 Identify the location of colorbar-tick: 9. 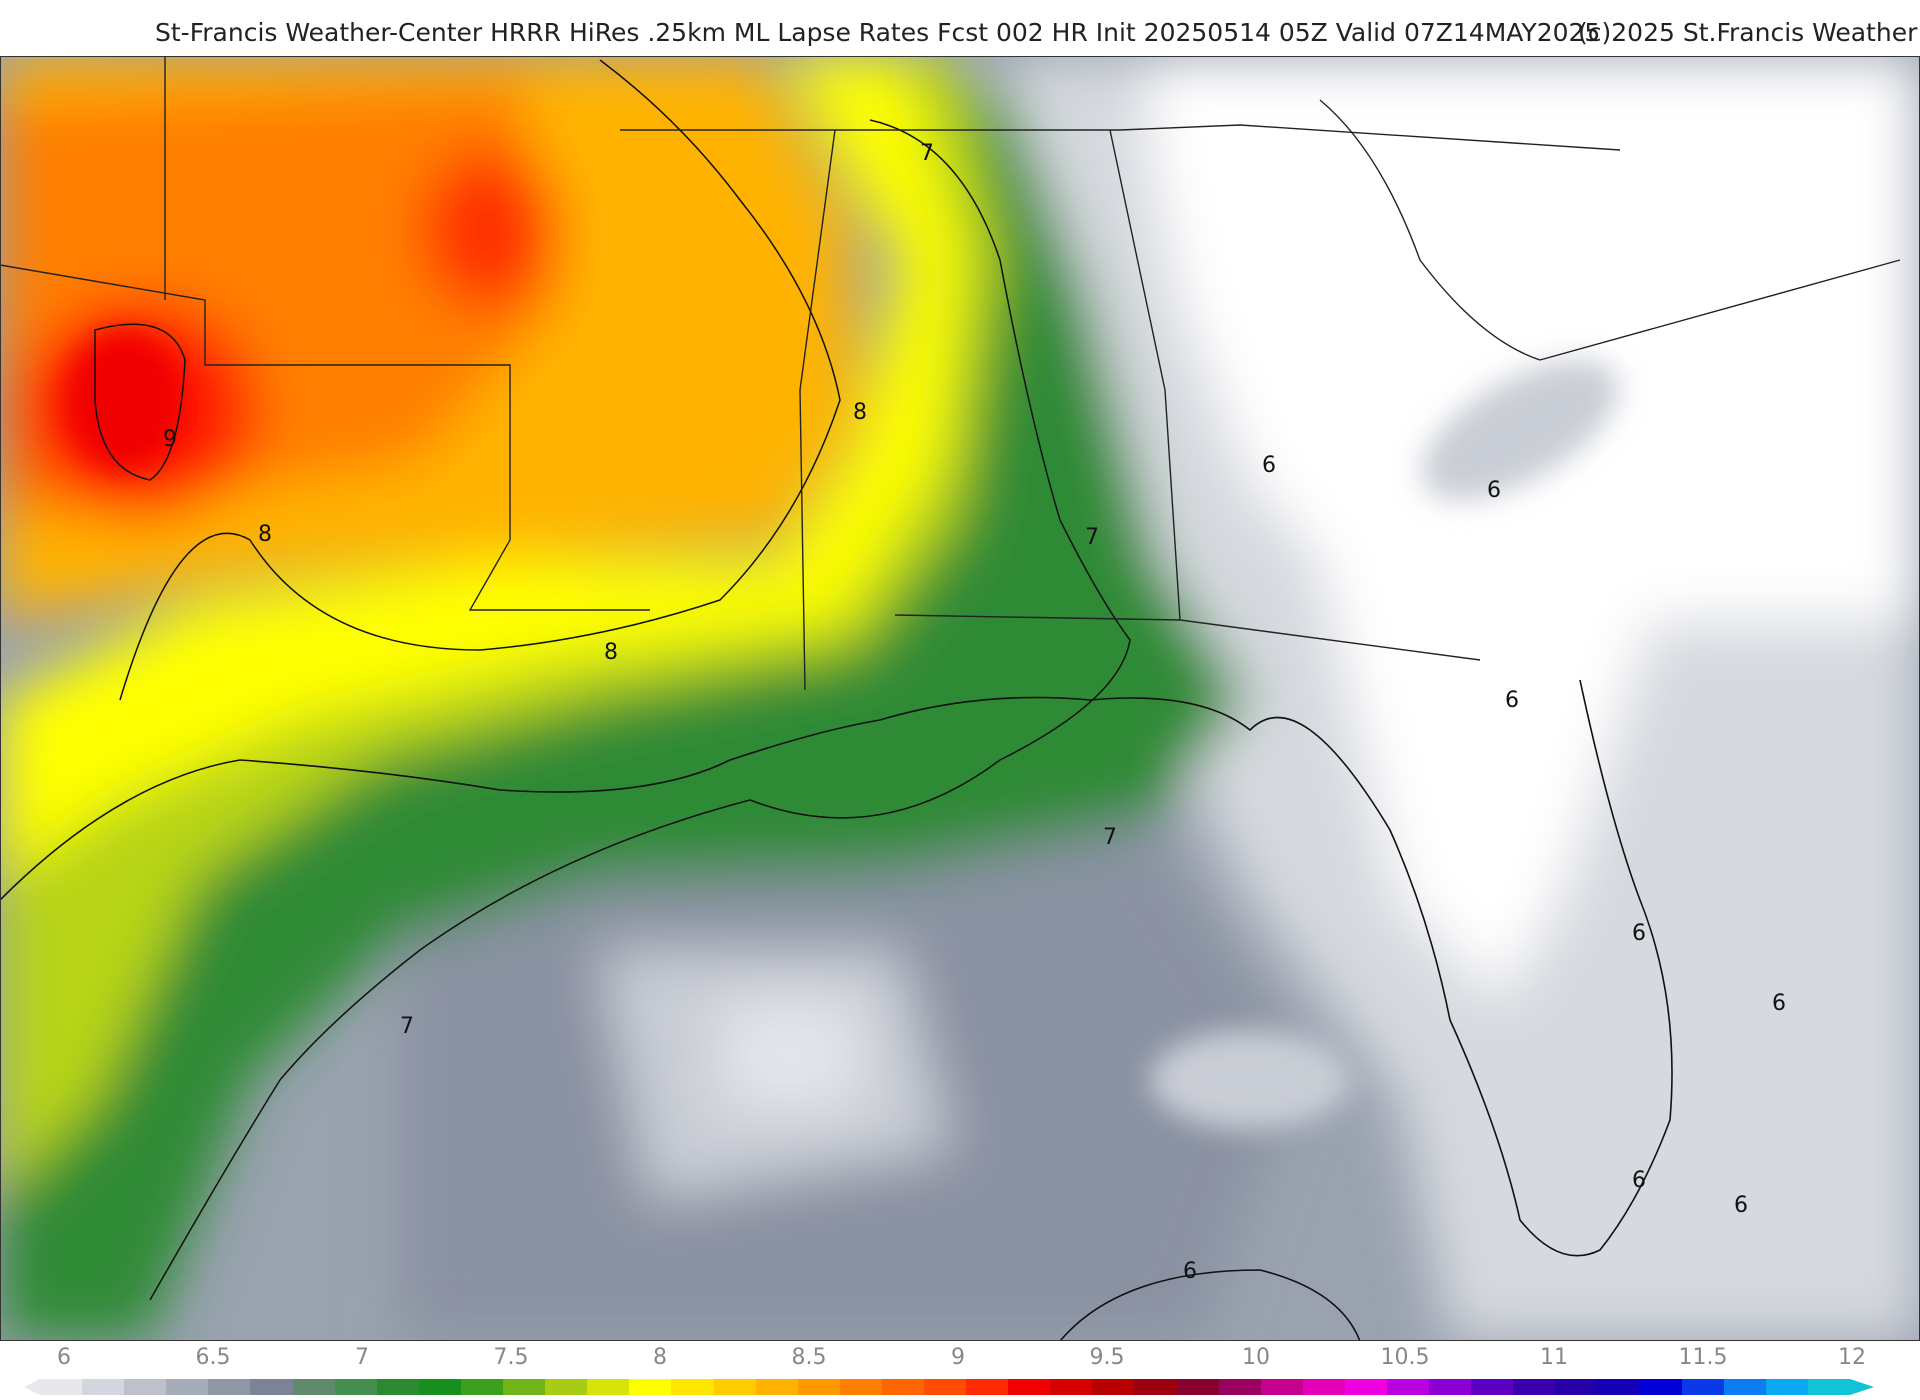
(958, 1357).